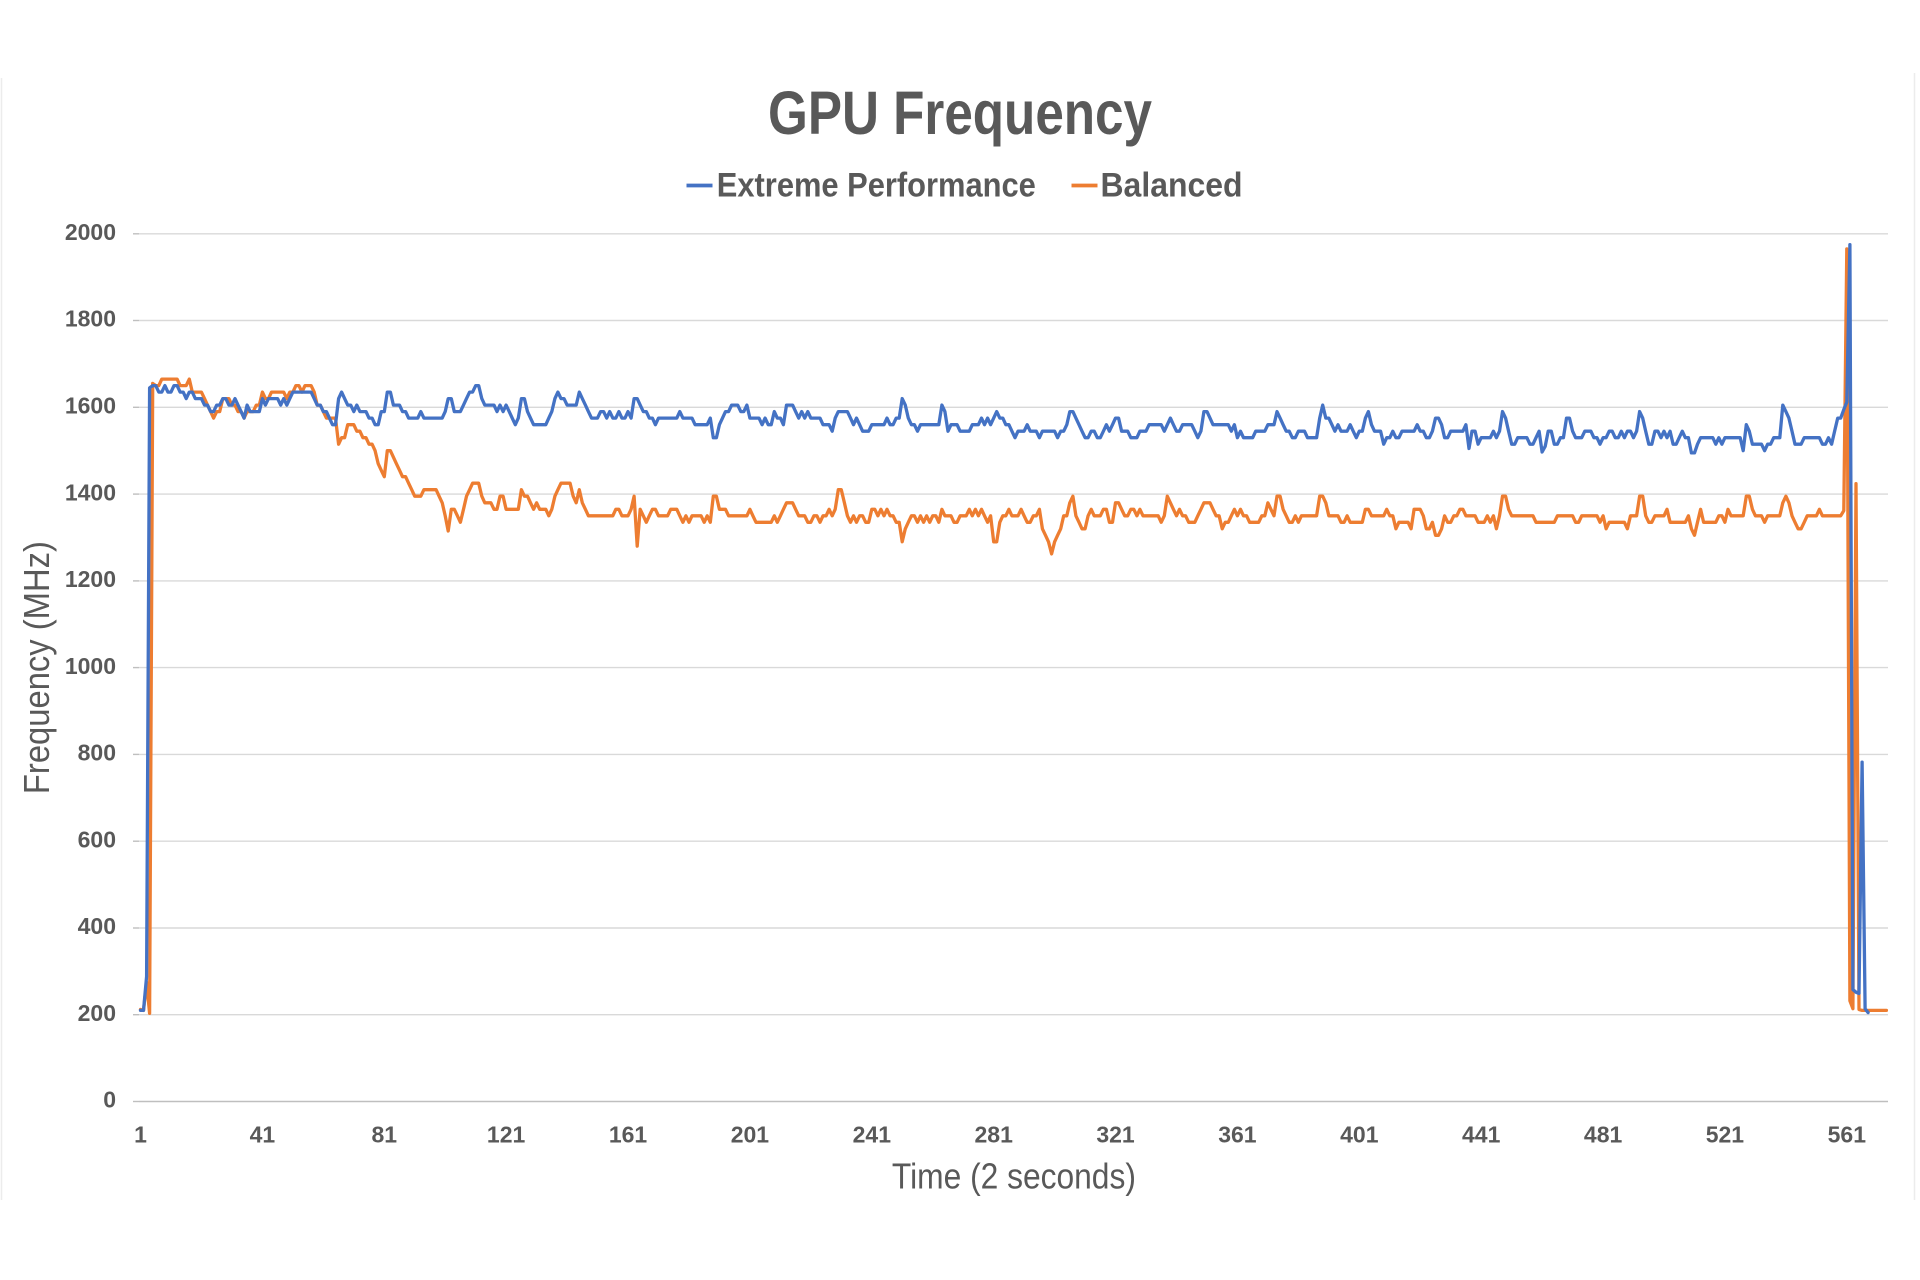  Describe the element at coordinates (90, 492) in the screenshot. I see `svg-text: 1400` at that location.